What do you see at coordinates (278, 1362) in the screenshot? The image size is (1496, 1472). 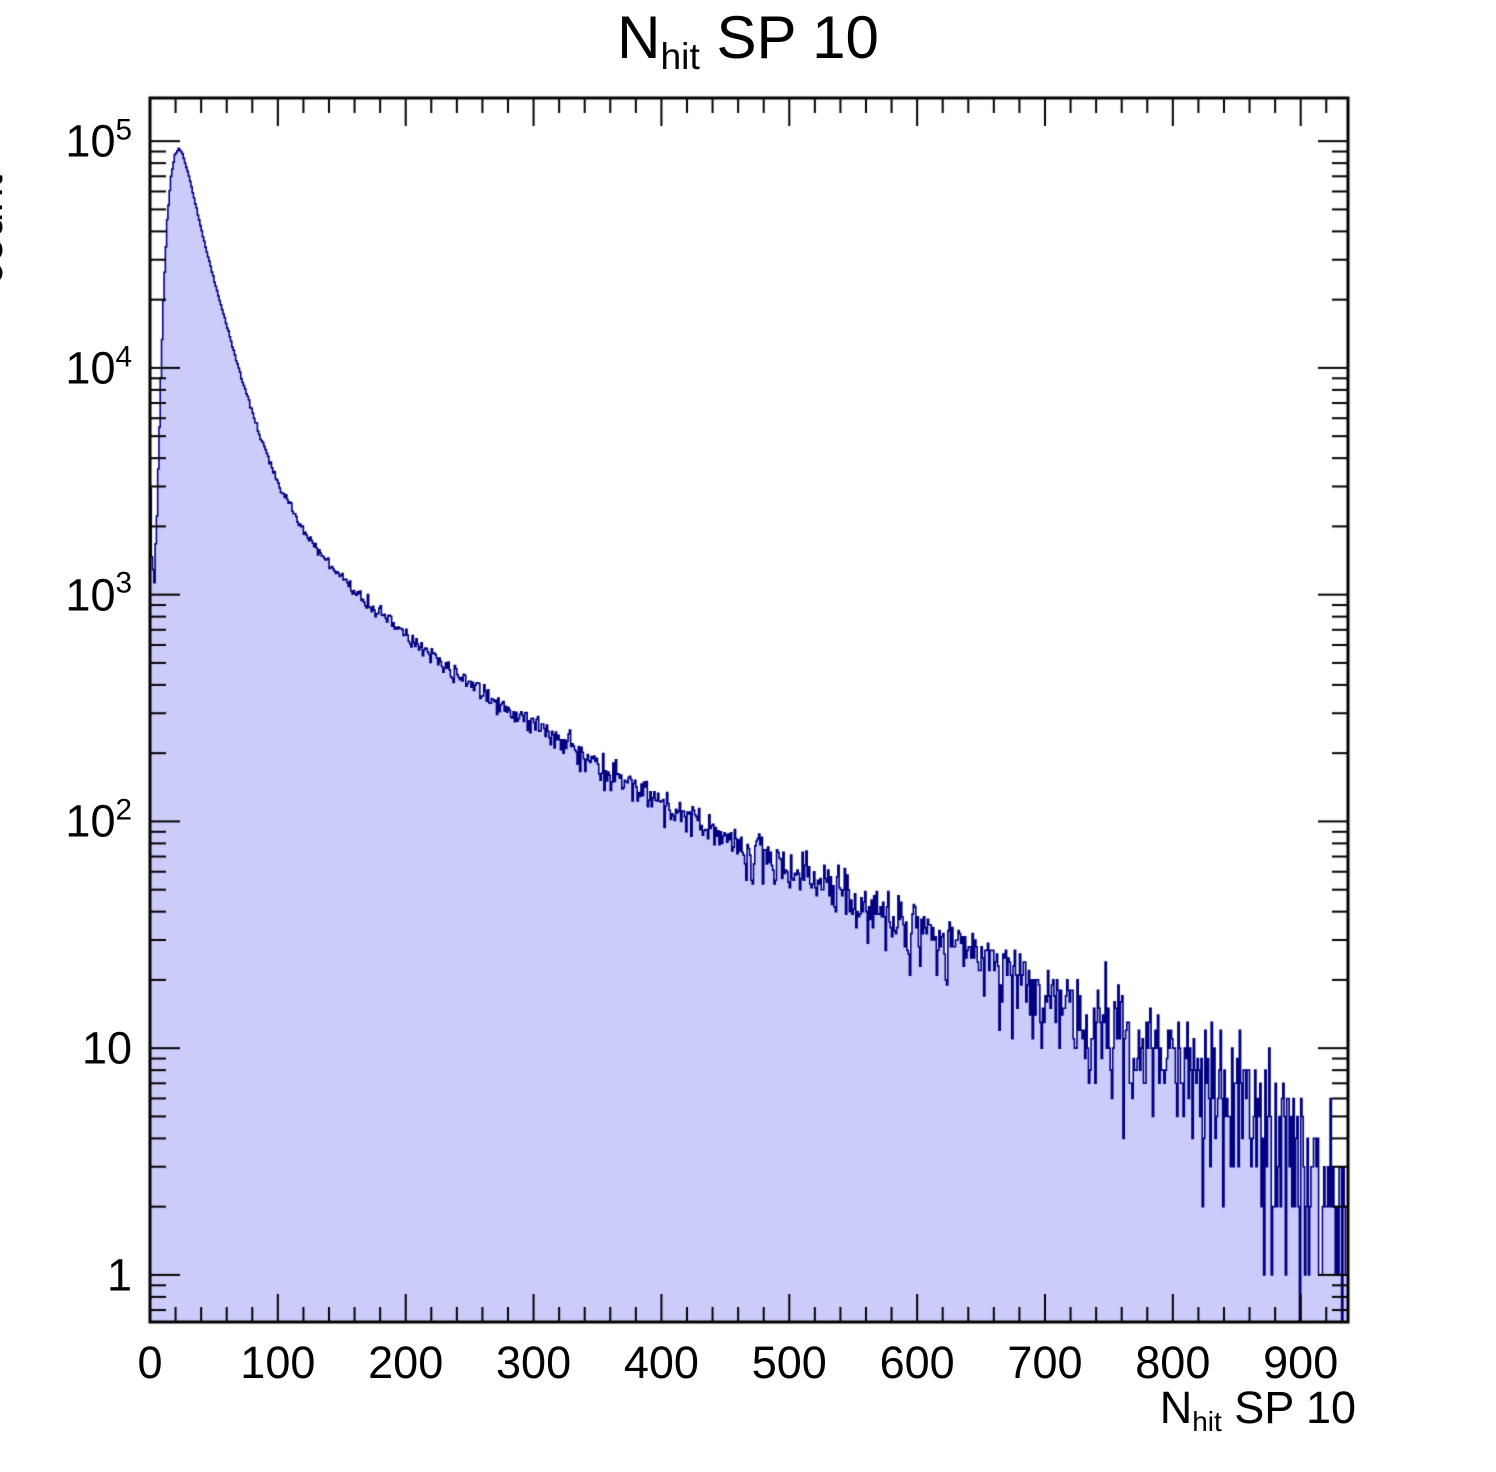 I see `x-axis-tick-label: 100` at bounding box center [278, 1362].